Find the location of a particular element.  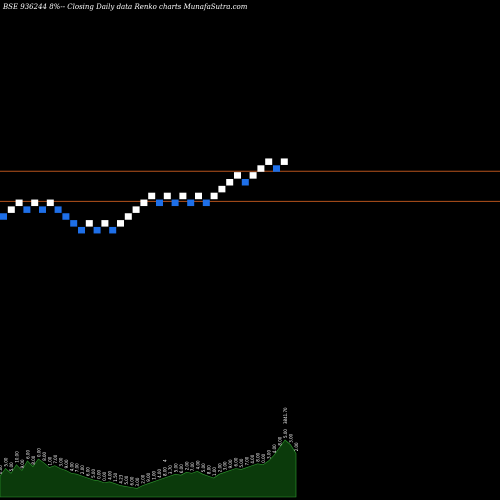

renko-bricks is located at coordinates (144, 196).